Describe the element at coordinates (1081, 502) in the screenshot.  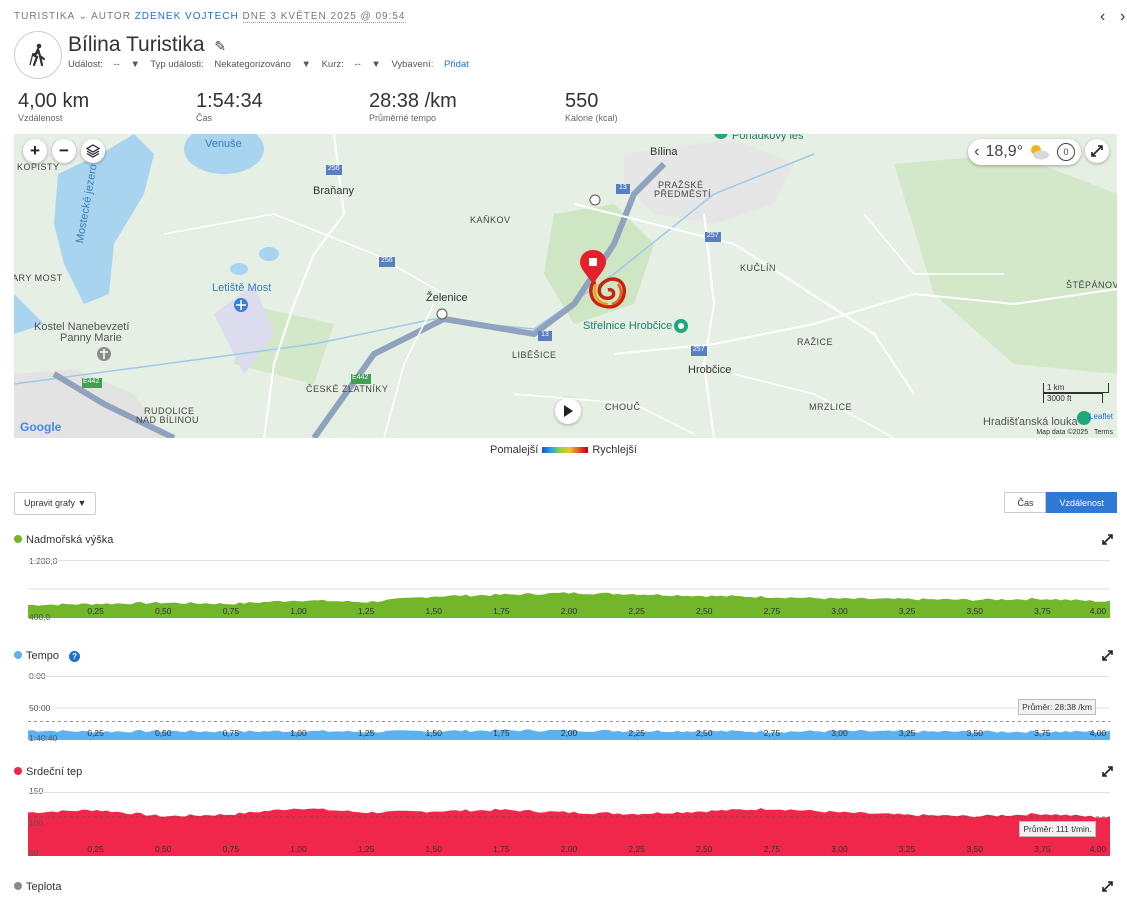
I see `distance-axis-button: Vzdálenost` at that location.